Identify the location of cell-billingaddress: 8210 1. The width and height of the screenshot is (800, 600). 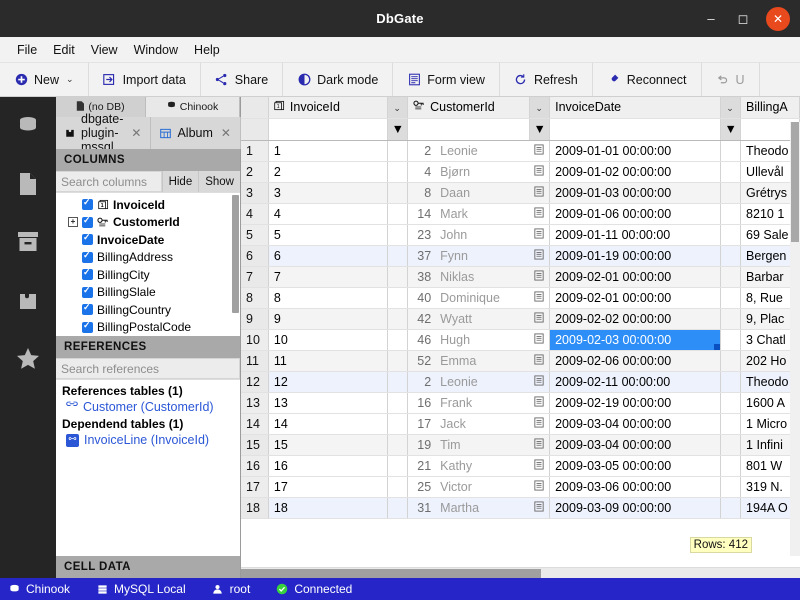
(770, 214).